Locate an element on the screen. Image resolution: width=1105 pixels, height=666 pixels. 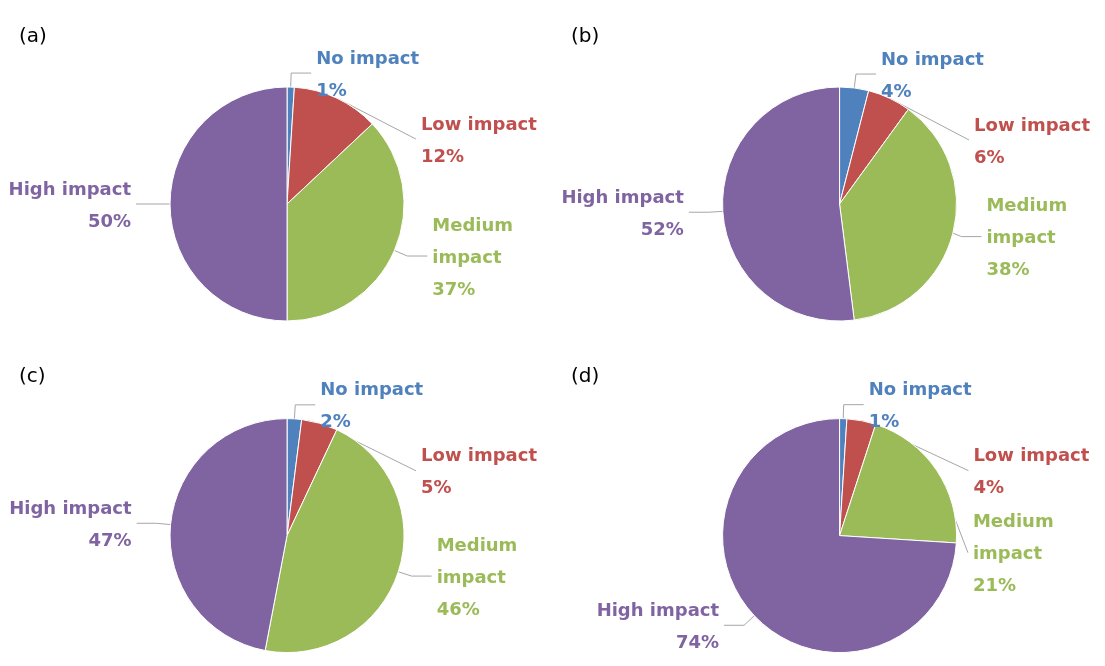
data-label: 50% is located at coordinates (109, 220).